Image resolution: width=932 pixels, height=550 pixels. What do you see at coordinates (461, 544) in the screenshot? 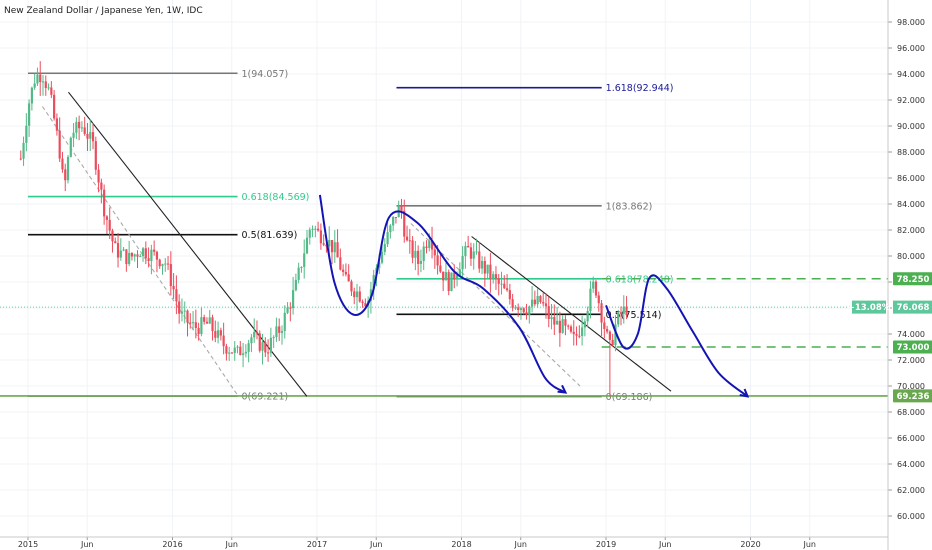
I see `x-tick-label: 2018` at bounding box center [461, 544].